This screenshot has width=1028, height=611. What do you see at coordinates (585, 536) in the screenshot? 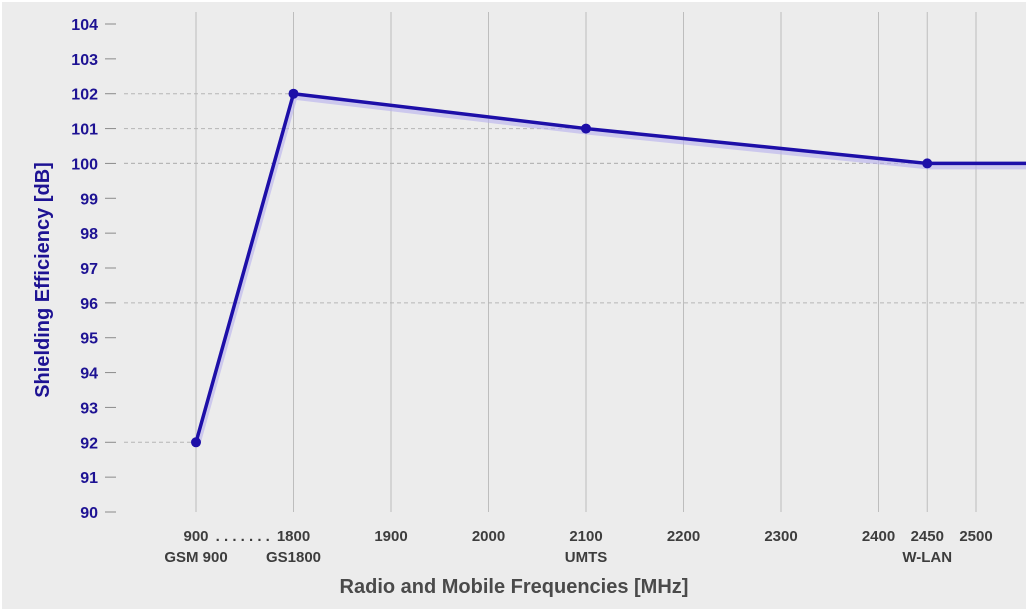
I see `x-tick-label: 2100` at bounding box center [585, 536].